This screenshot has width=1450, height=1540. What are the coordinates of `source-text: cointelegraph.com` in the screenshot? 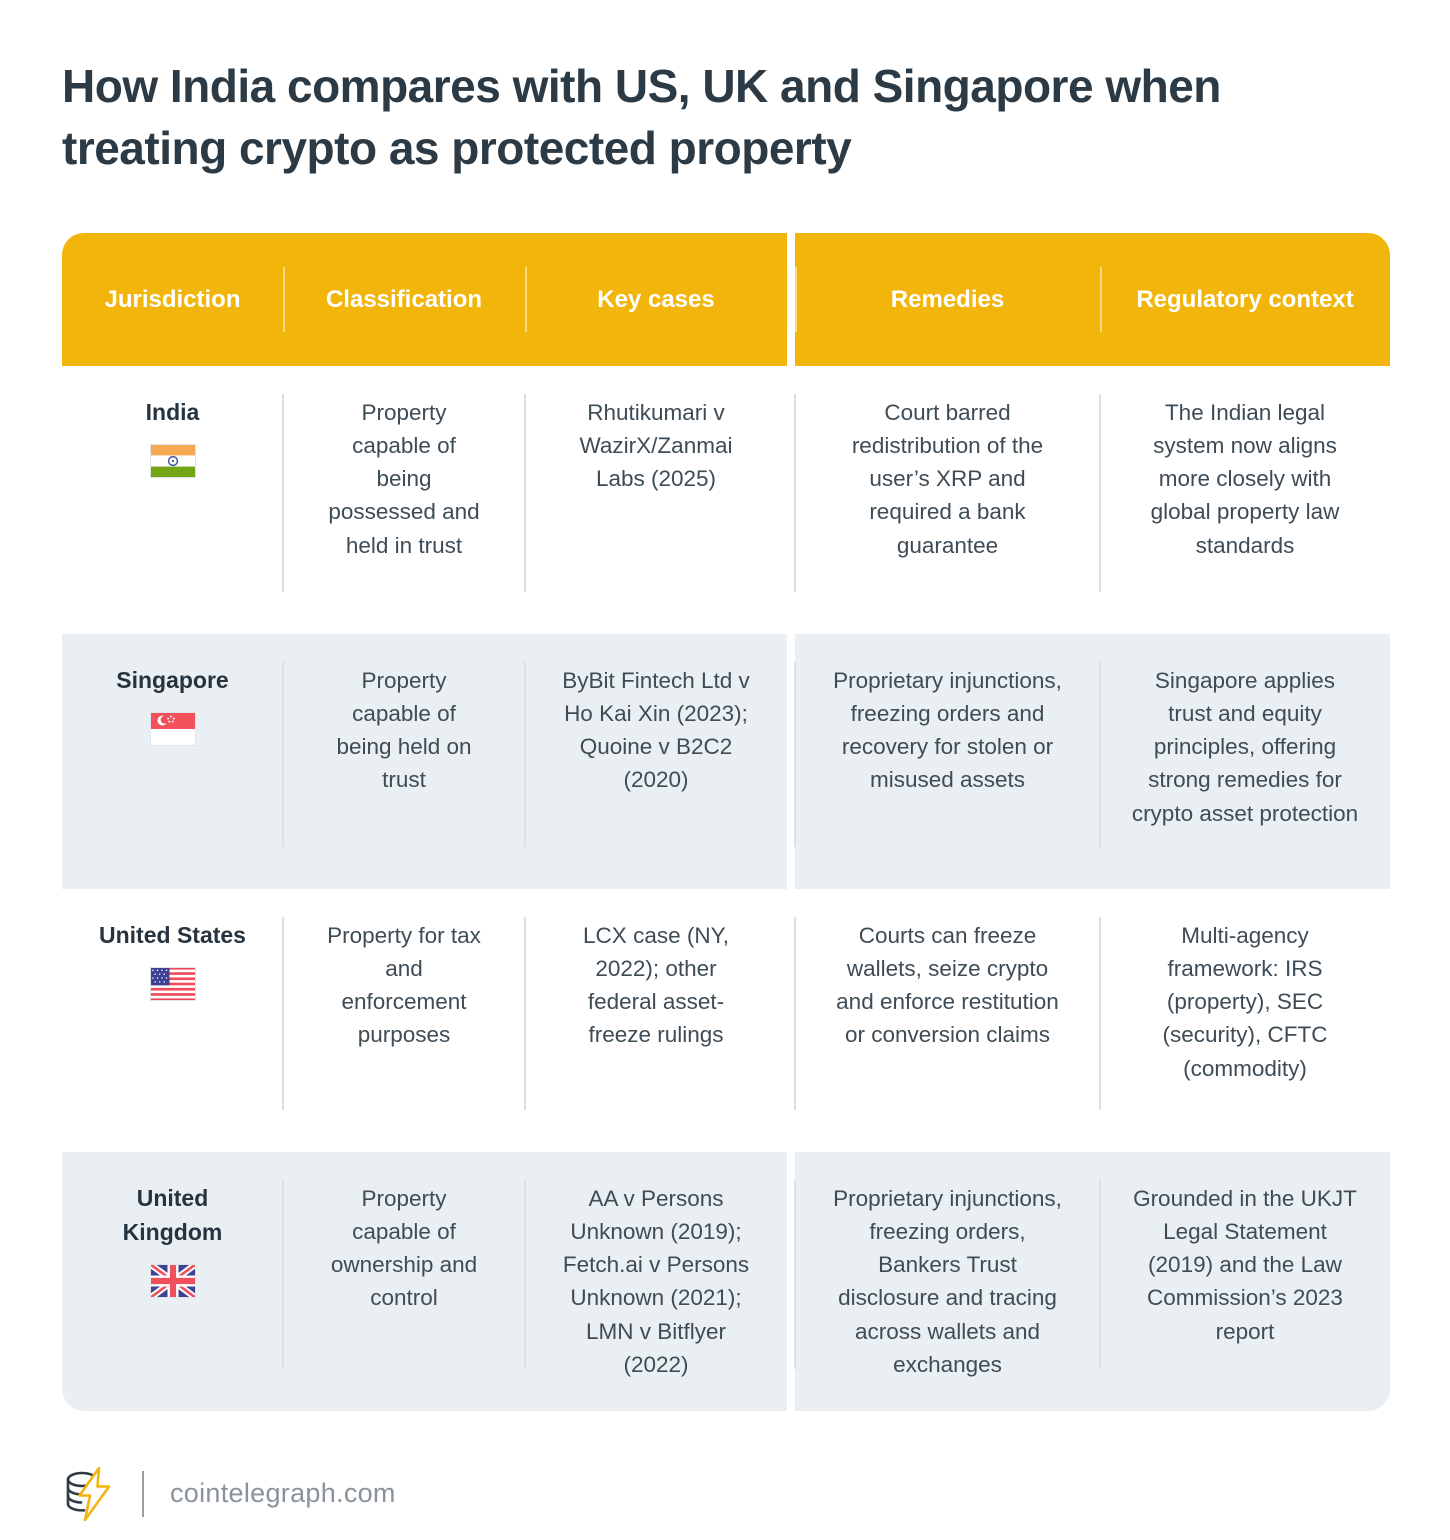 It's located at (283, 1493).